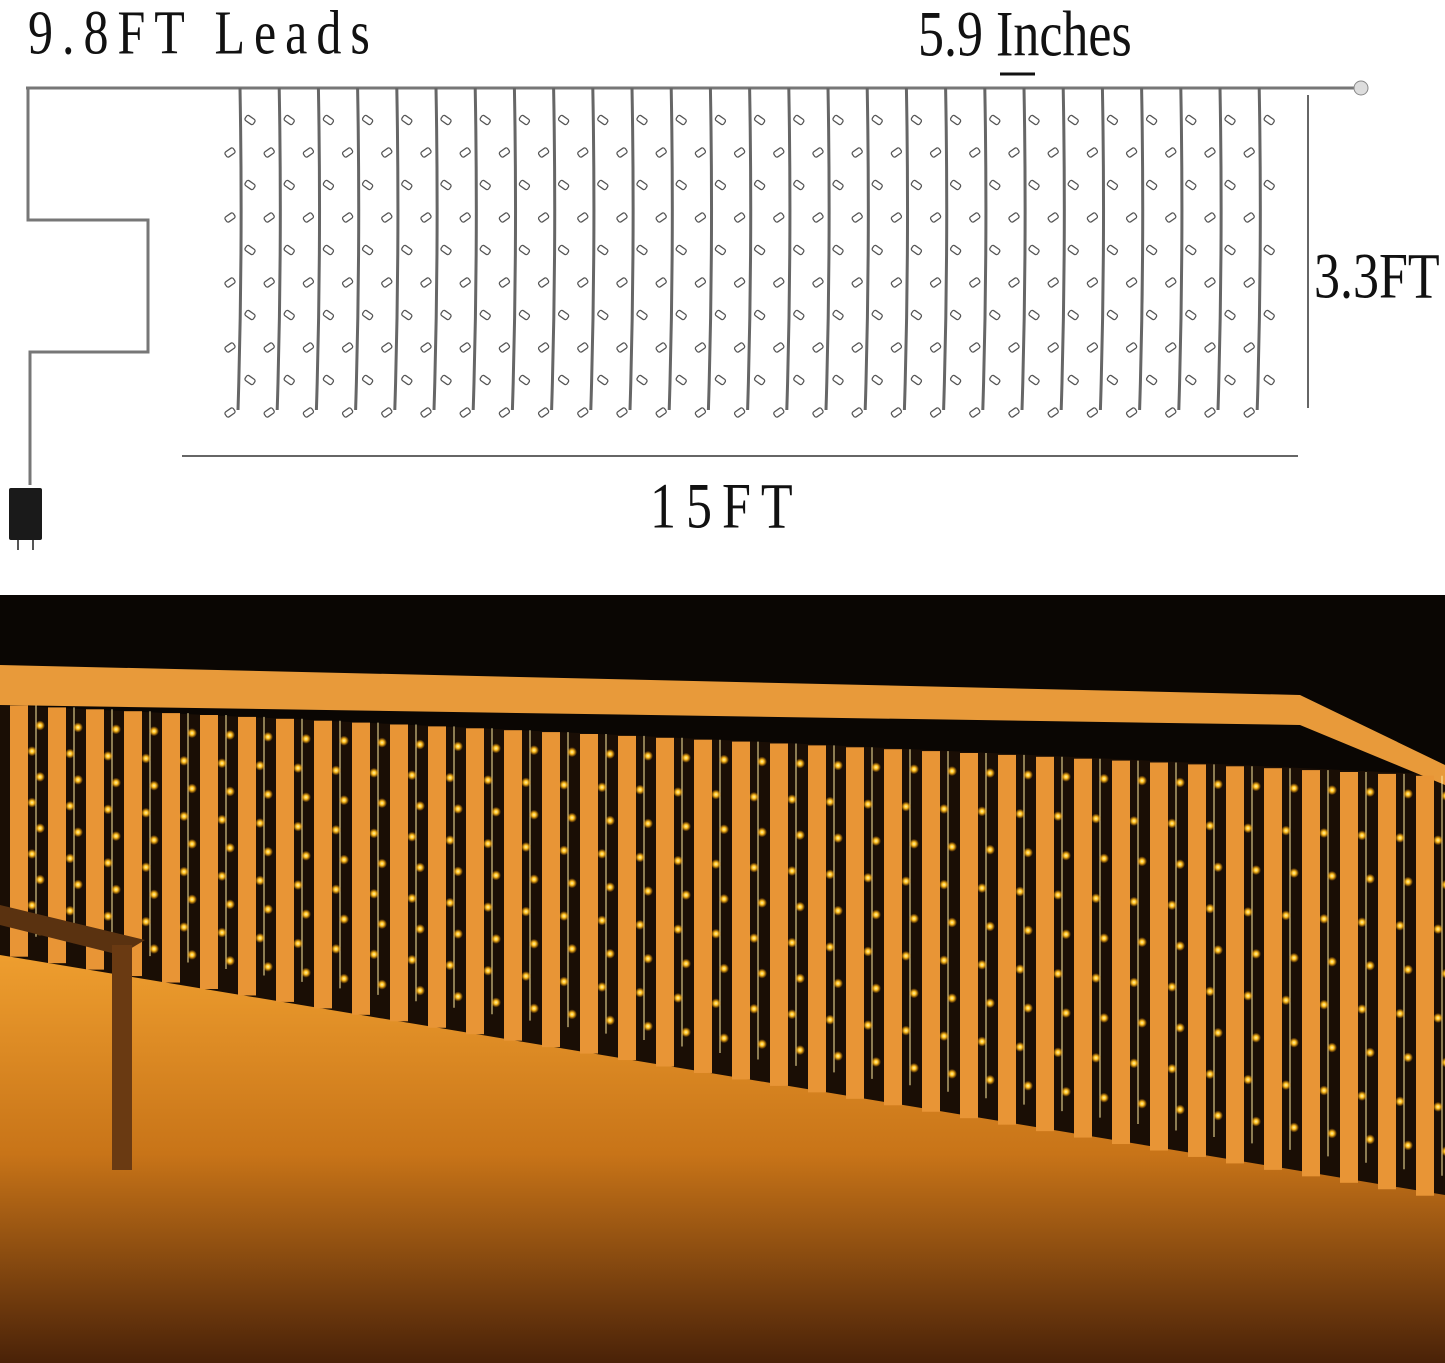  Describe the element at coordinates (1361, 88) in the screenshot. I see `end-cap` at that location.